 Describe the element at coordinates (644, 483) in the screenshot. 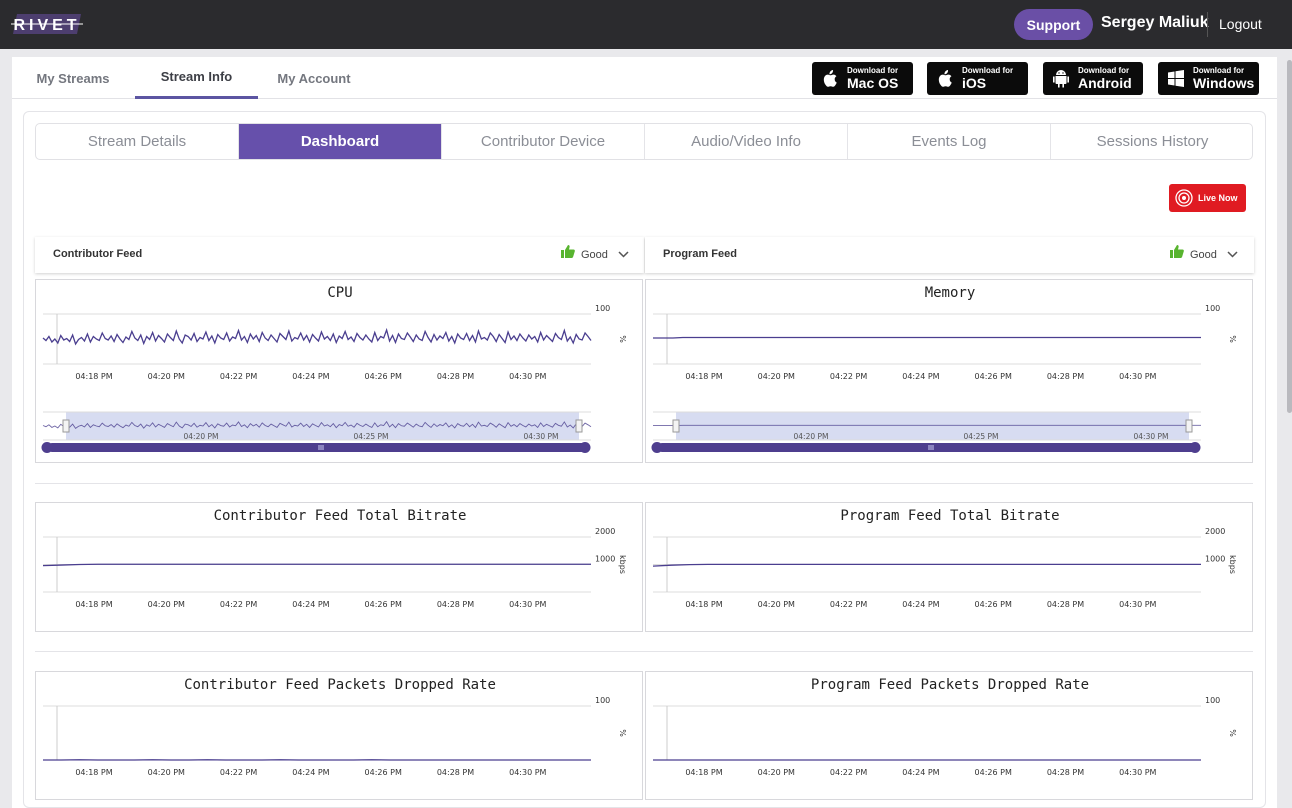

I see `separator` at that location.